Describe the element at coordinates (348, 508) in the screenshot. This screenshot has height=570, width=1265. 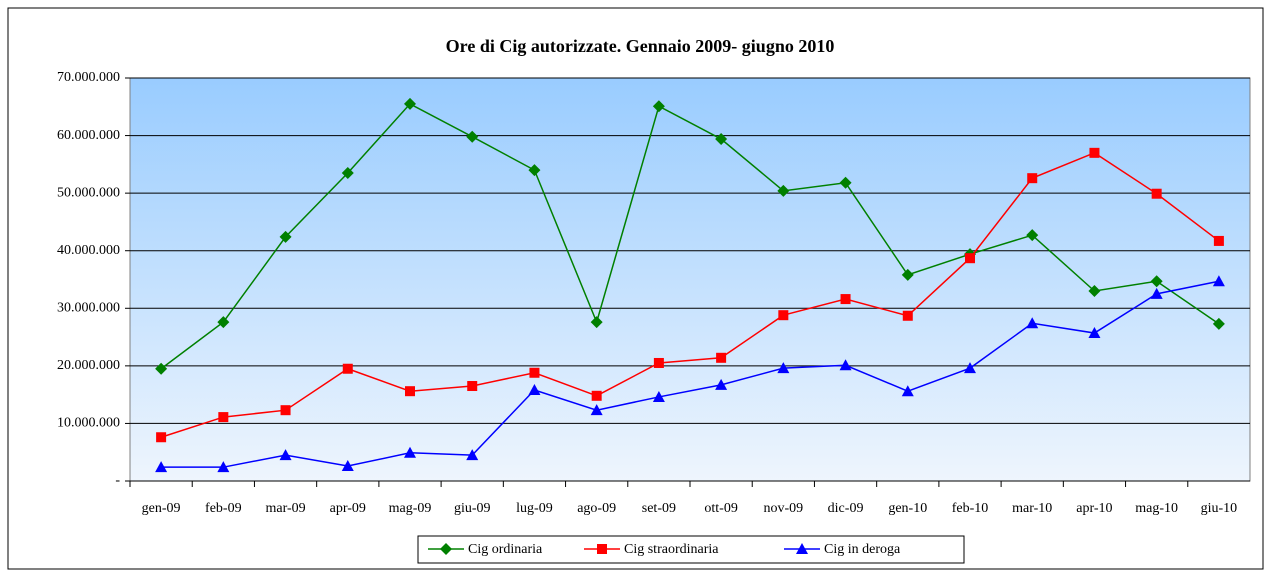
I see `x-tick-label: apr-09` at that location.